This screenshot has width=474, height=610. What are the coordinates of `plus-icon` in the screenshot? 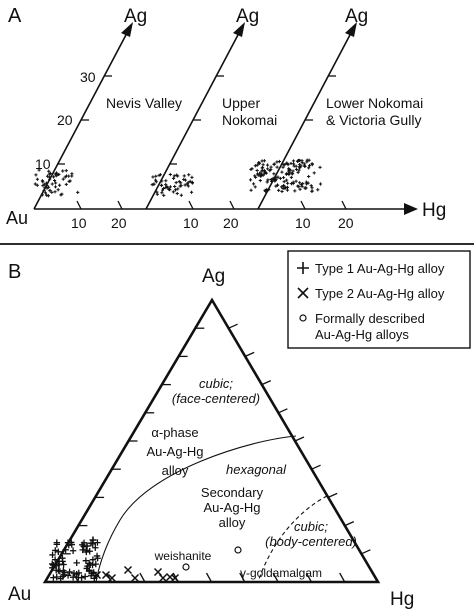 It's located at (303, 268).